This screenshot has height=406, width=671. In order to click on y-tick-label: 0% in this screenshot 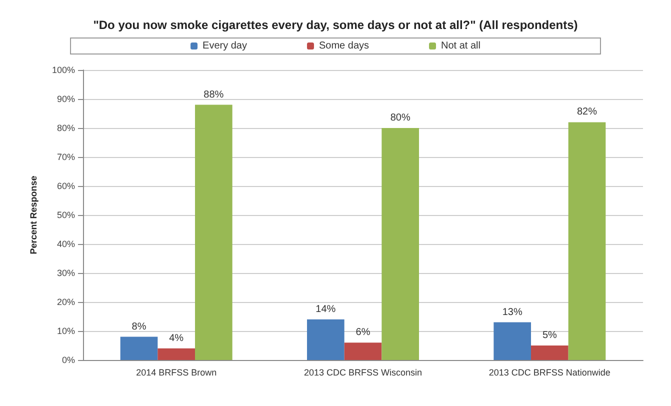, I will do `click(68, 360)`.